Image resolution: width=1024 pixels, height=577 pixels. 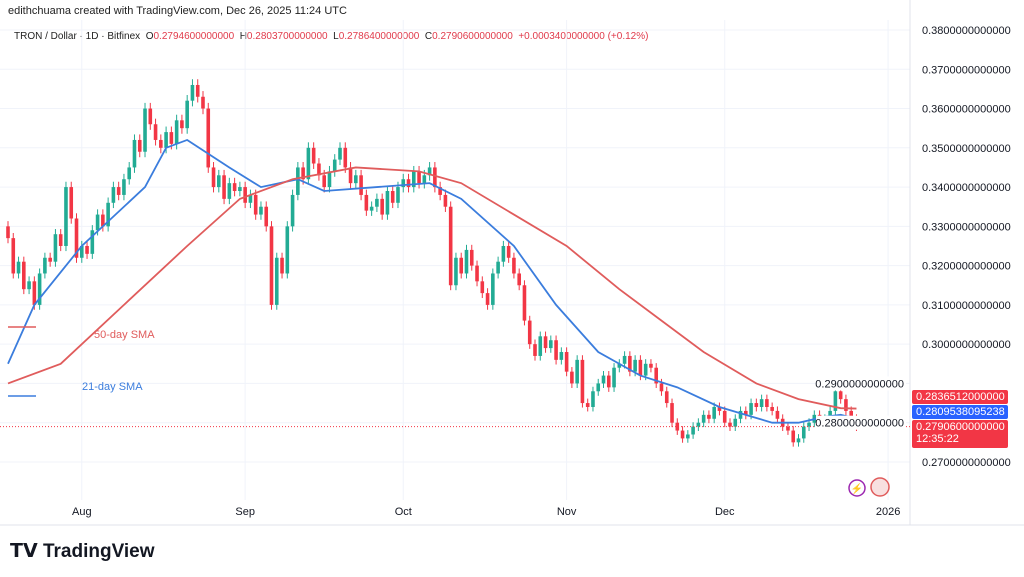 What do you see at coordinates (379, 36) in the screenshot?
I see `low-value: 0.2786400000000` at bounding box center [379, 36].